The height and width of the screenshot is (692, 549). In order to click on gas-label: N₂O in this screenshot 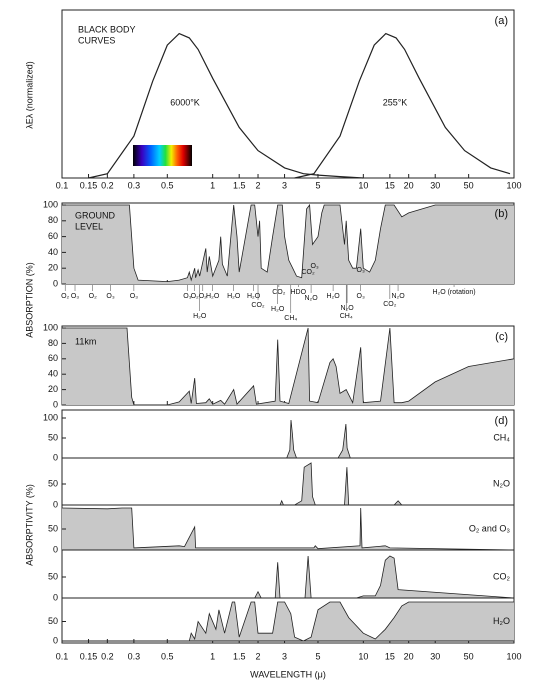, I will do `click(501, 483)`.